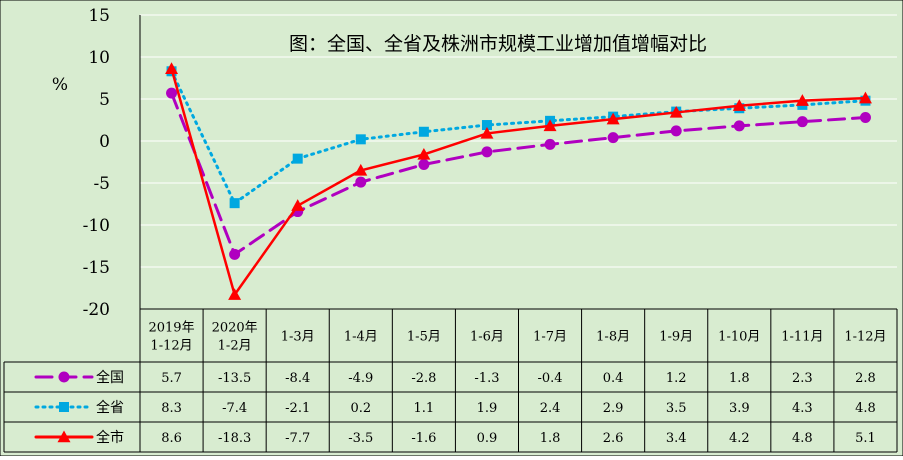  Describe the element at coordinates (498, 44) in the screenshot. I see `chart-title: 图：全国、全省及株洲市规模工业增加值增幅对比` at that location.